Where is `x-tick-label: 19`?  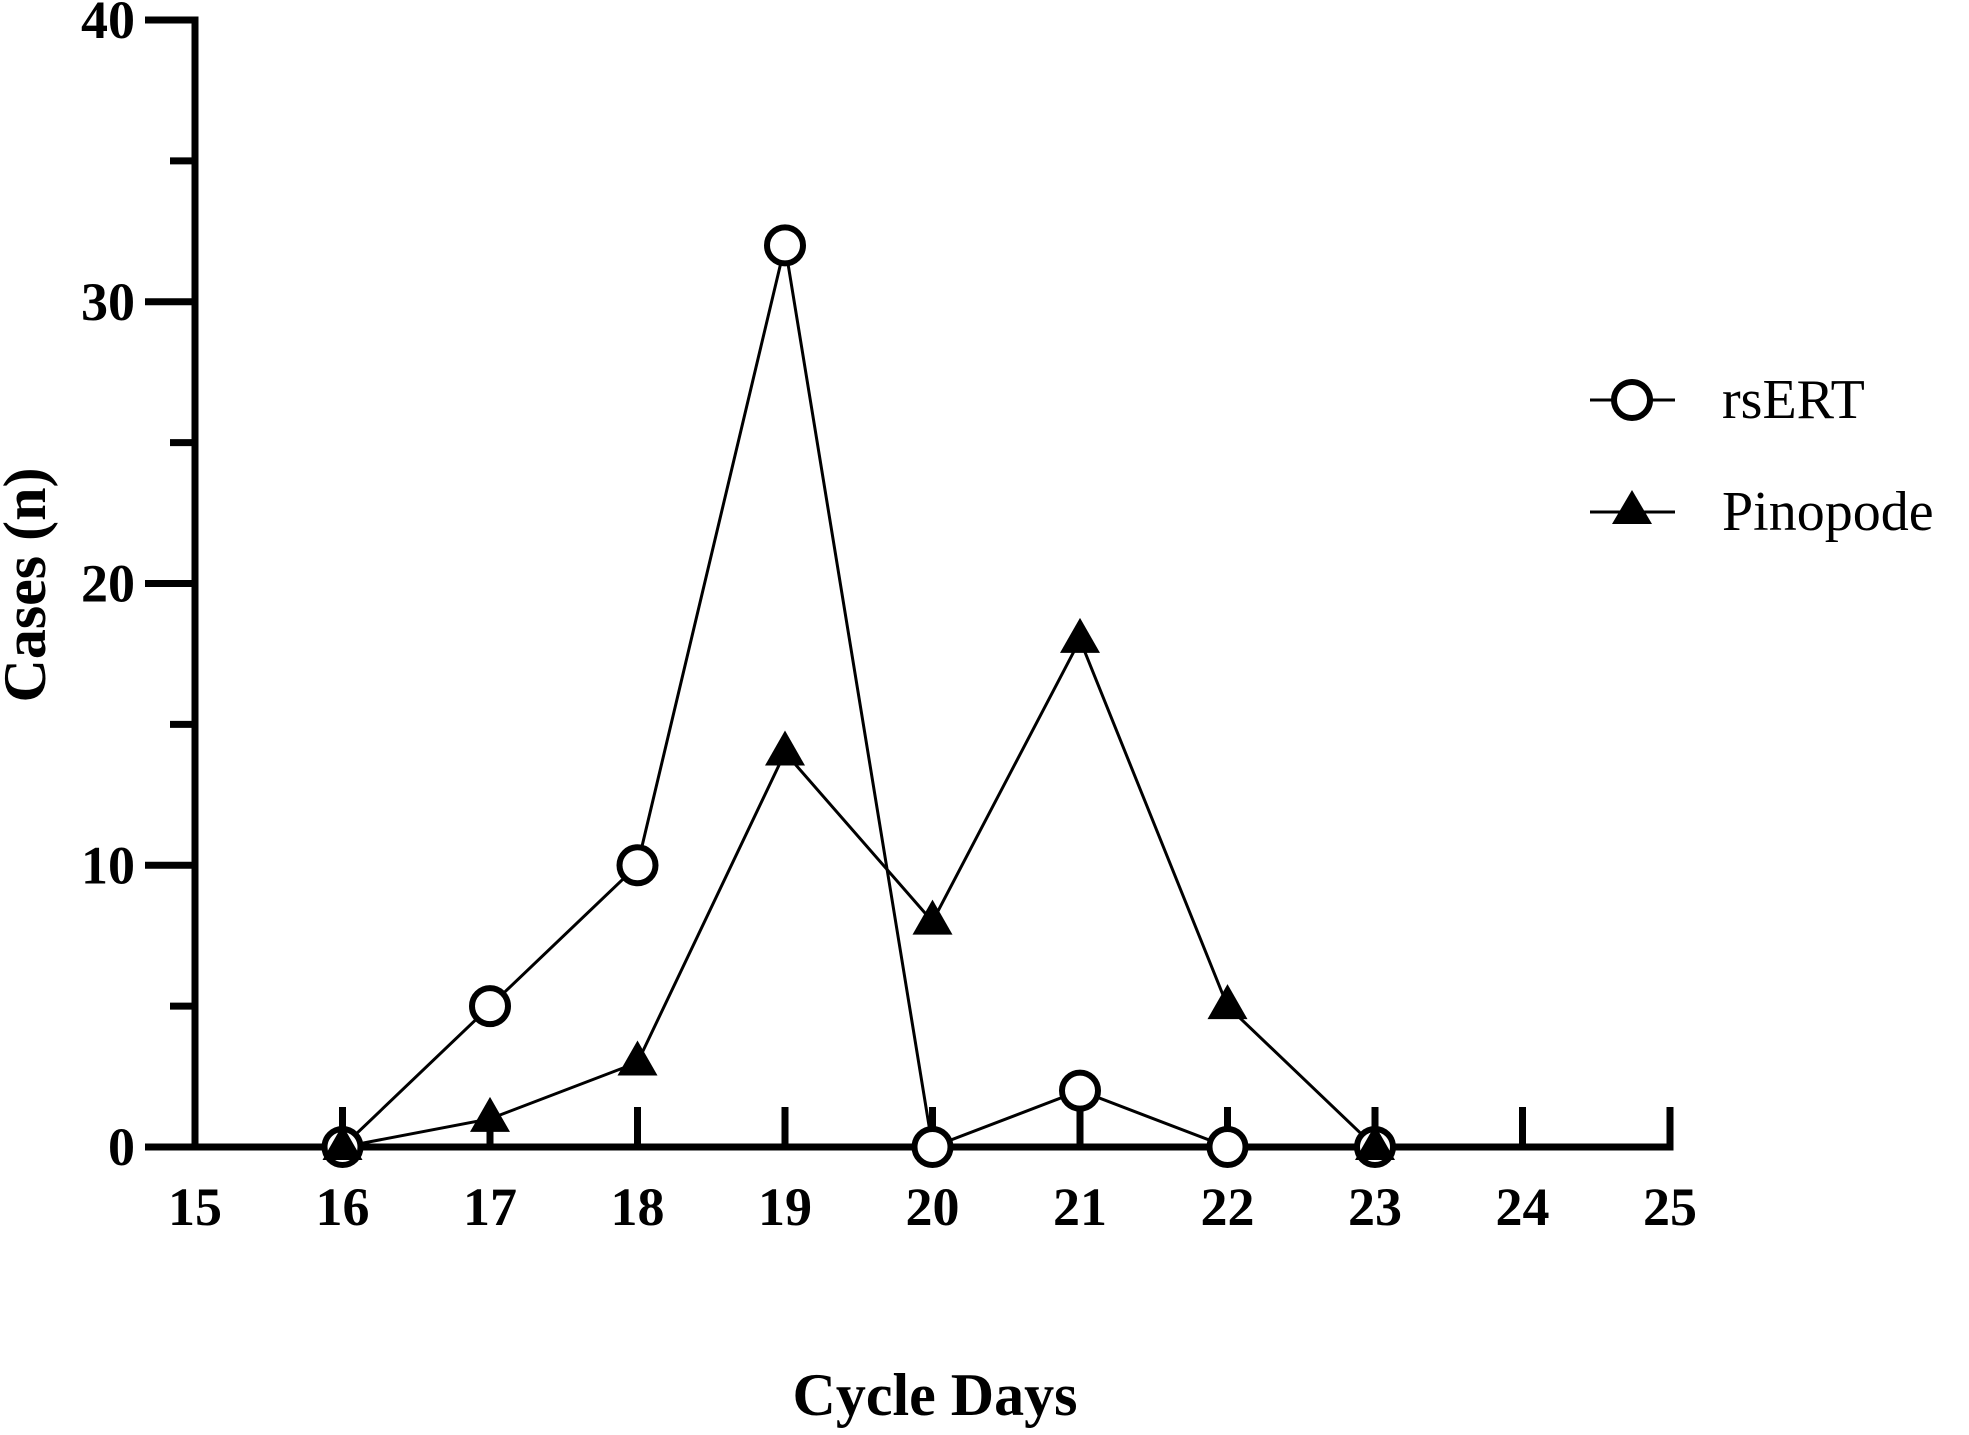
x-tick-label: 19 is located at coordinates (785, 1207).